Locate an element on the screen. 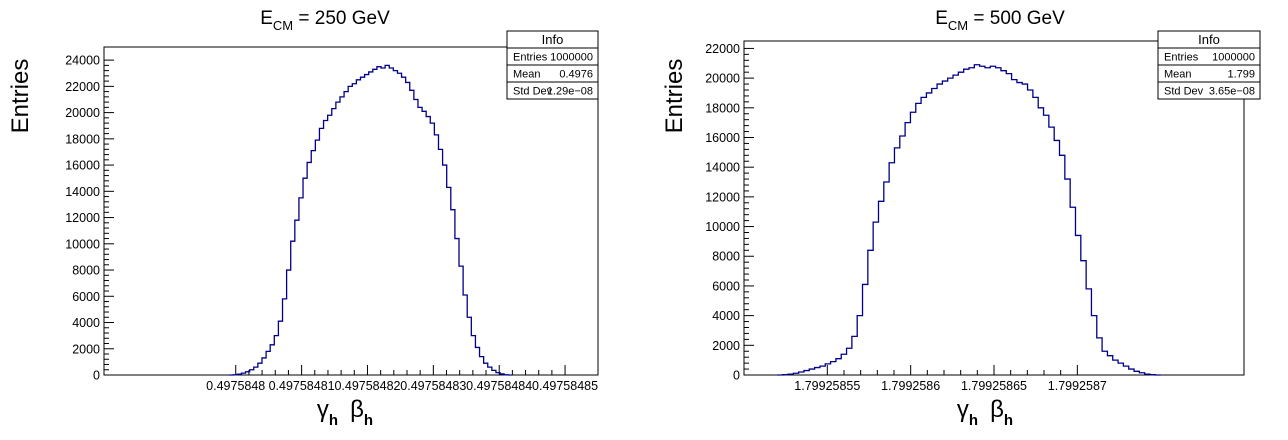 Image resolution: width=1288 pixels, height=440 pixels. stats-value: 1.29e−08 is located at coordinates (570, 92).